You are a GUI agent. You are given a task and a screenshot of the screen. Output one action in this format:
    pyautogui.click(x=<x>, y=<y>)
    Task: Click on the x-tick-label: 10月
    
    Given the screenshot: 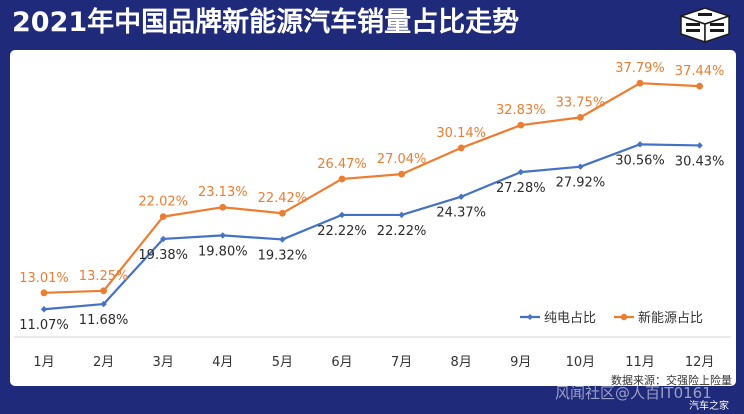 What is the action you would take?
    pyautogui.click(x=581, y=362)
    